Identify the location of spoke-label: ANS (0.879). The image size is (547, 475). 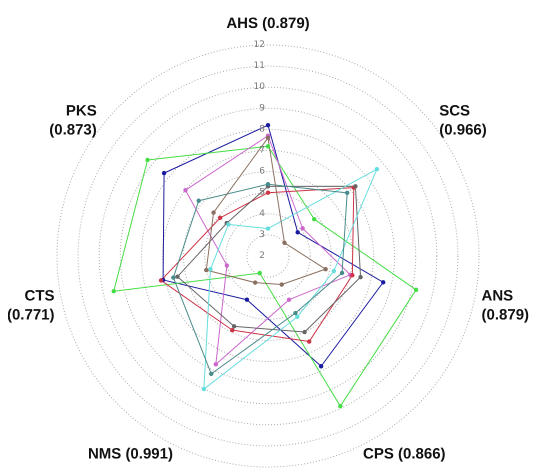
(506, 306).